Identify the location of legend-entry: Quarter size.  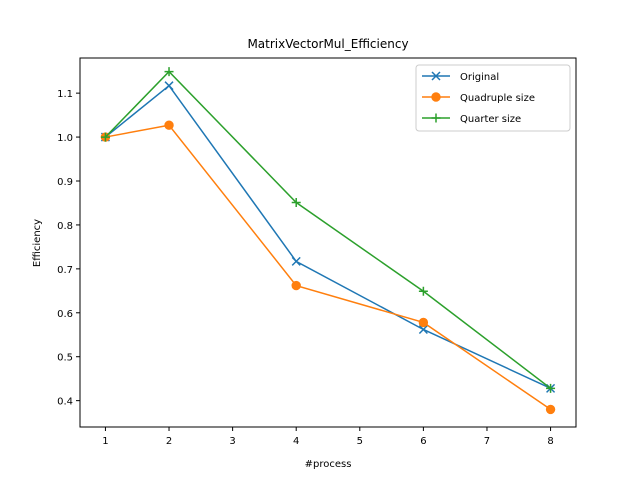
(471, 119).